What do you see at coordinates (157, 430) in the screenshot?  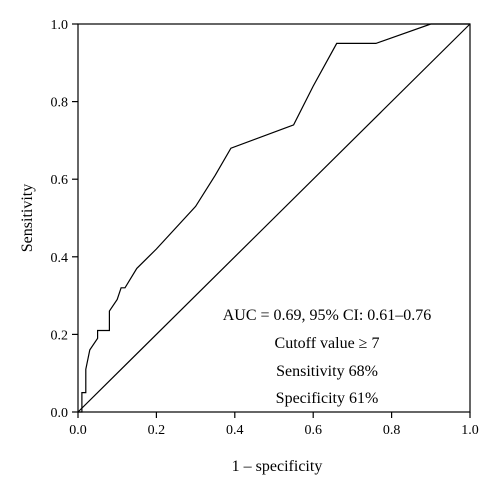 I see `x-tick-label: 0.2` at bounding box center [157, 430].